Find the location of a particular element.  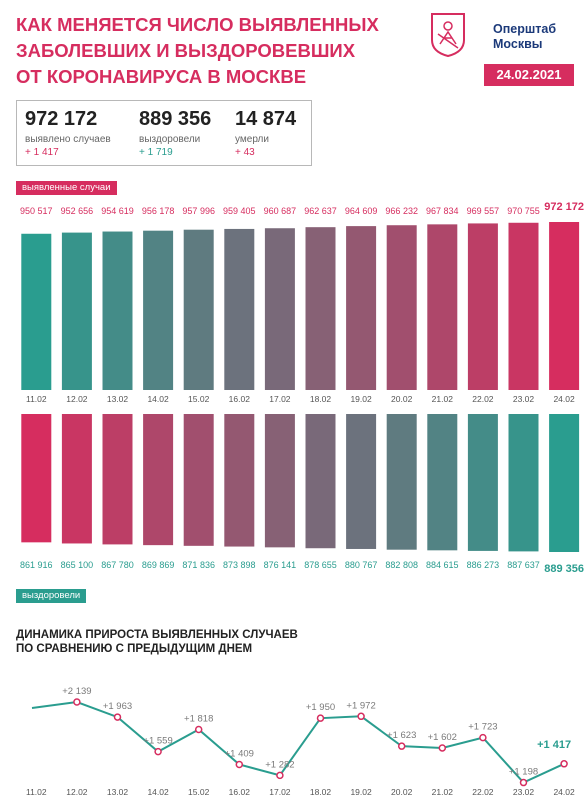

date-label: 22.02 is located at coordinates (483, 792).